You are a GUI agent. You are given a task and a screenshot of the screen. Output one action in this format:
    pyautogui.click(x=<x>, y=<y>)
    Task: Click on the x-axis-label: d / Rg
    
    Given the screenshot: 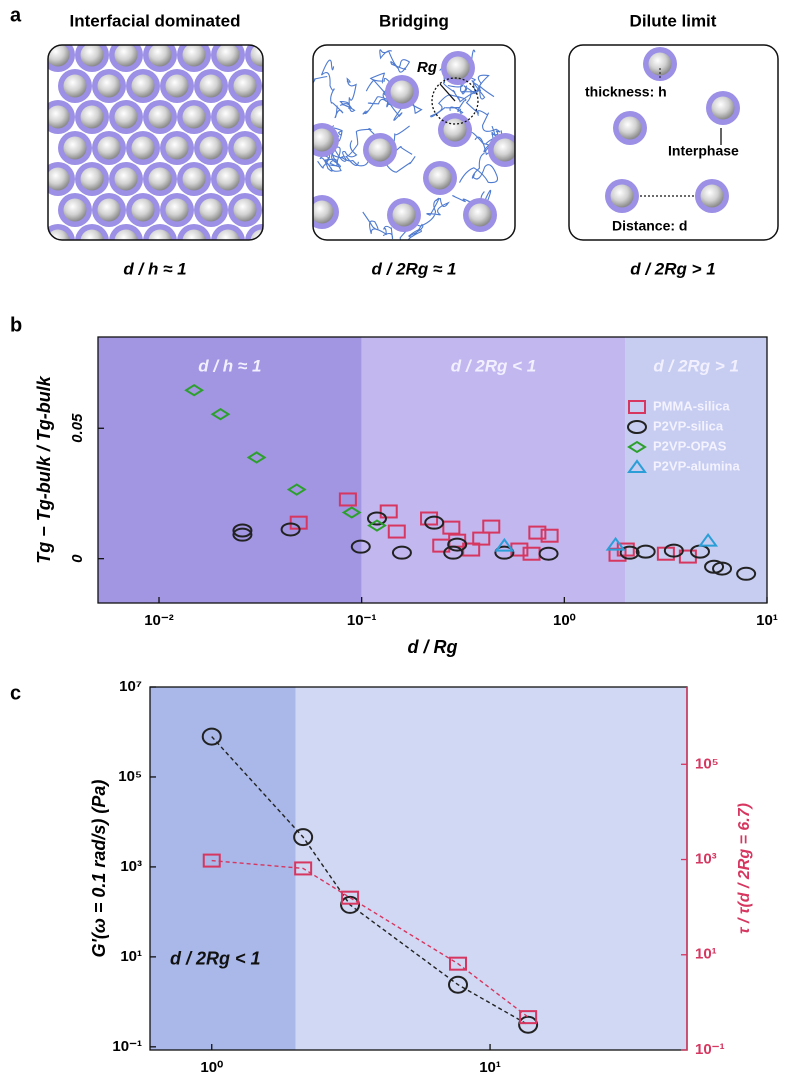 What is the action you would take?
    pyautogui.click(x=433, y=647)
    